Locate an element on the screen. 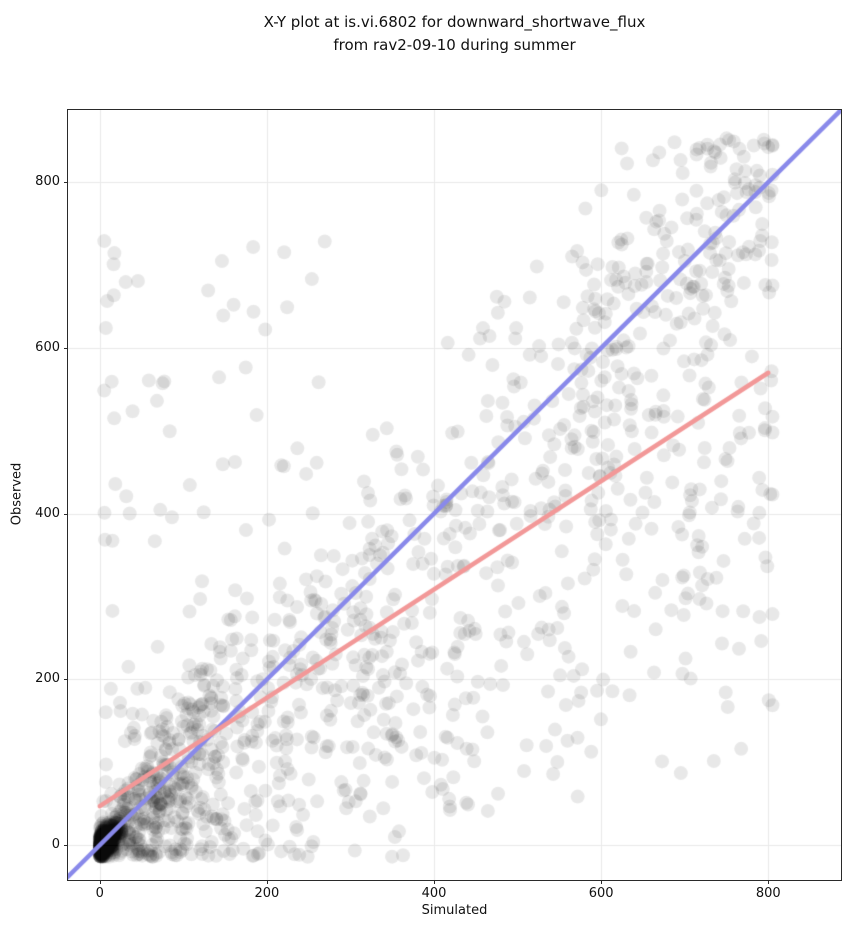 Image resolution: width=851 pixels, height=934 pixels. y-tick-label: 800 is located at coordinates (47, 182).